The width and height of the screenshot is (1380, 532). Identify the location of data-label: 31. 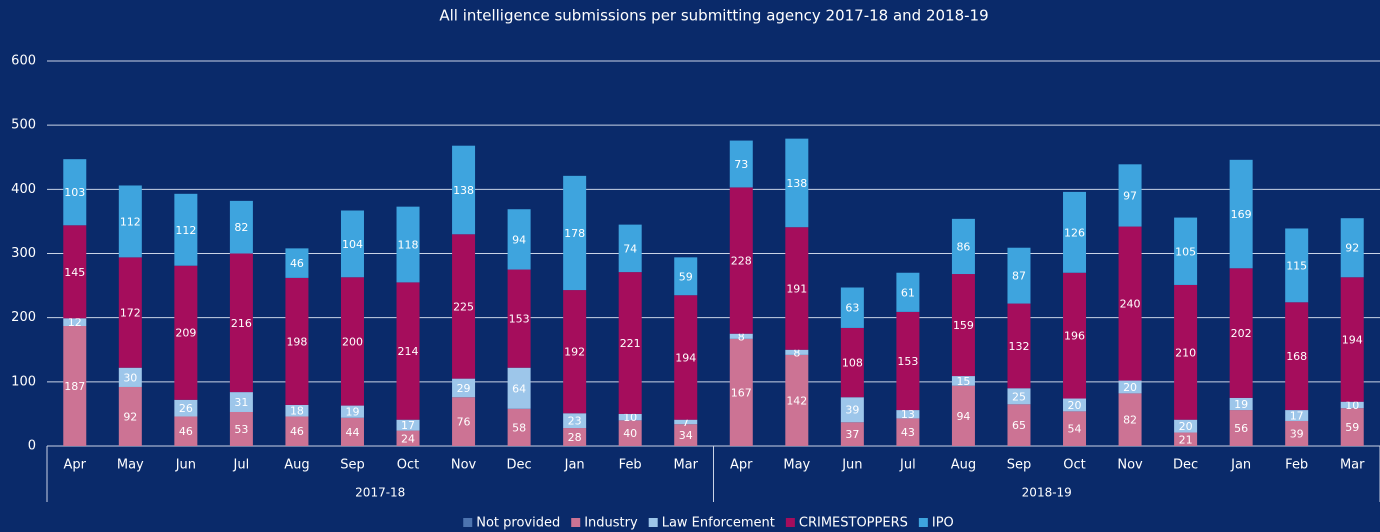
(241, 402).